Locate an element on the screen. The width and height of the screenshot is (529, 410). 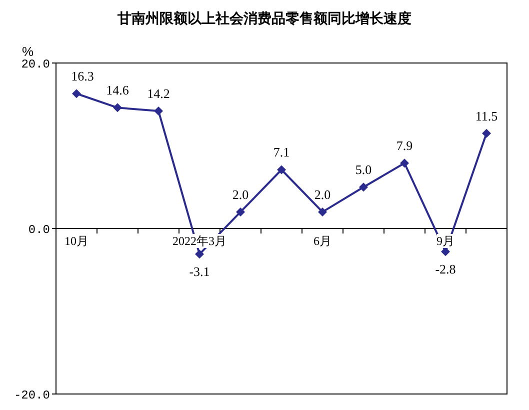
x-tick-label: 2022年3月 is located at coordinates (199, 241).